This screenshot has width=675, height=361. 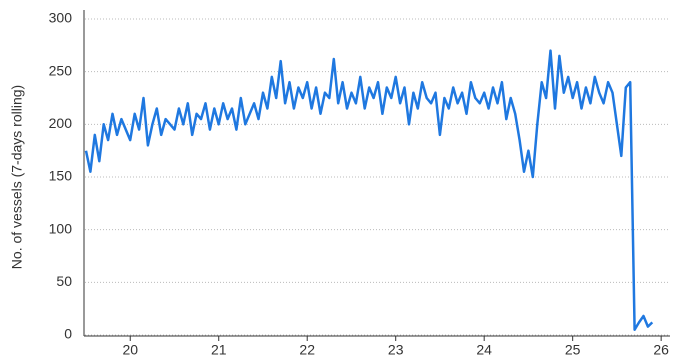 What do you see at coordinates (484, 350) in the screenshot?
I see `x-tick-label: 24` at bounding box center [484, 350].